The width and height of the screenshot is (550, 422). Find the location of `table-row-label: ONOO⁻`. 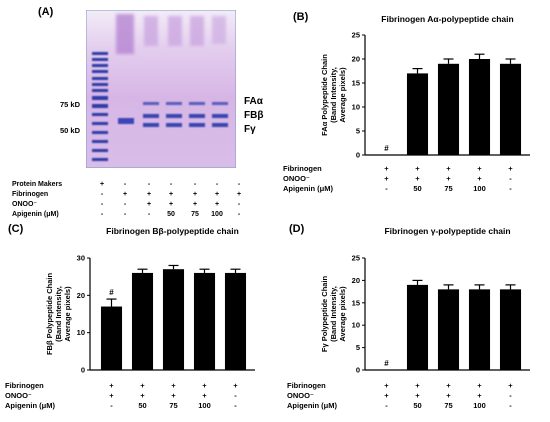

table-row-label: ONOO⁻ is located at coordinates (24, 204).